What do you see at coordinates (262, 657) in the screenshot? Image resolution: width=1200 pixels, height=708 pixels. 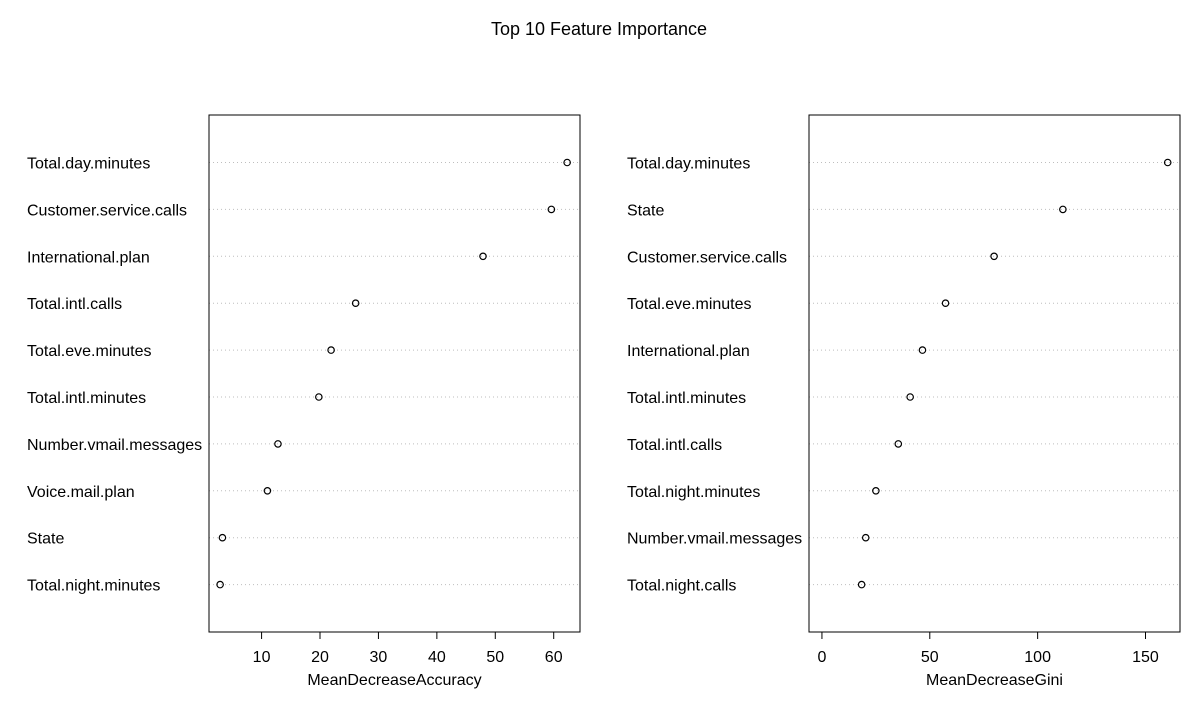 I see `x-tick-label: 10` at bounding box center [262, 657].